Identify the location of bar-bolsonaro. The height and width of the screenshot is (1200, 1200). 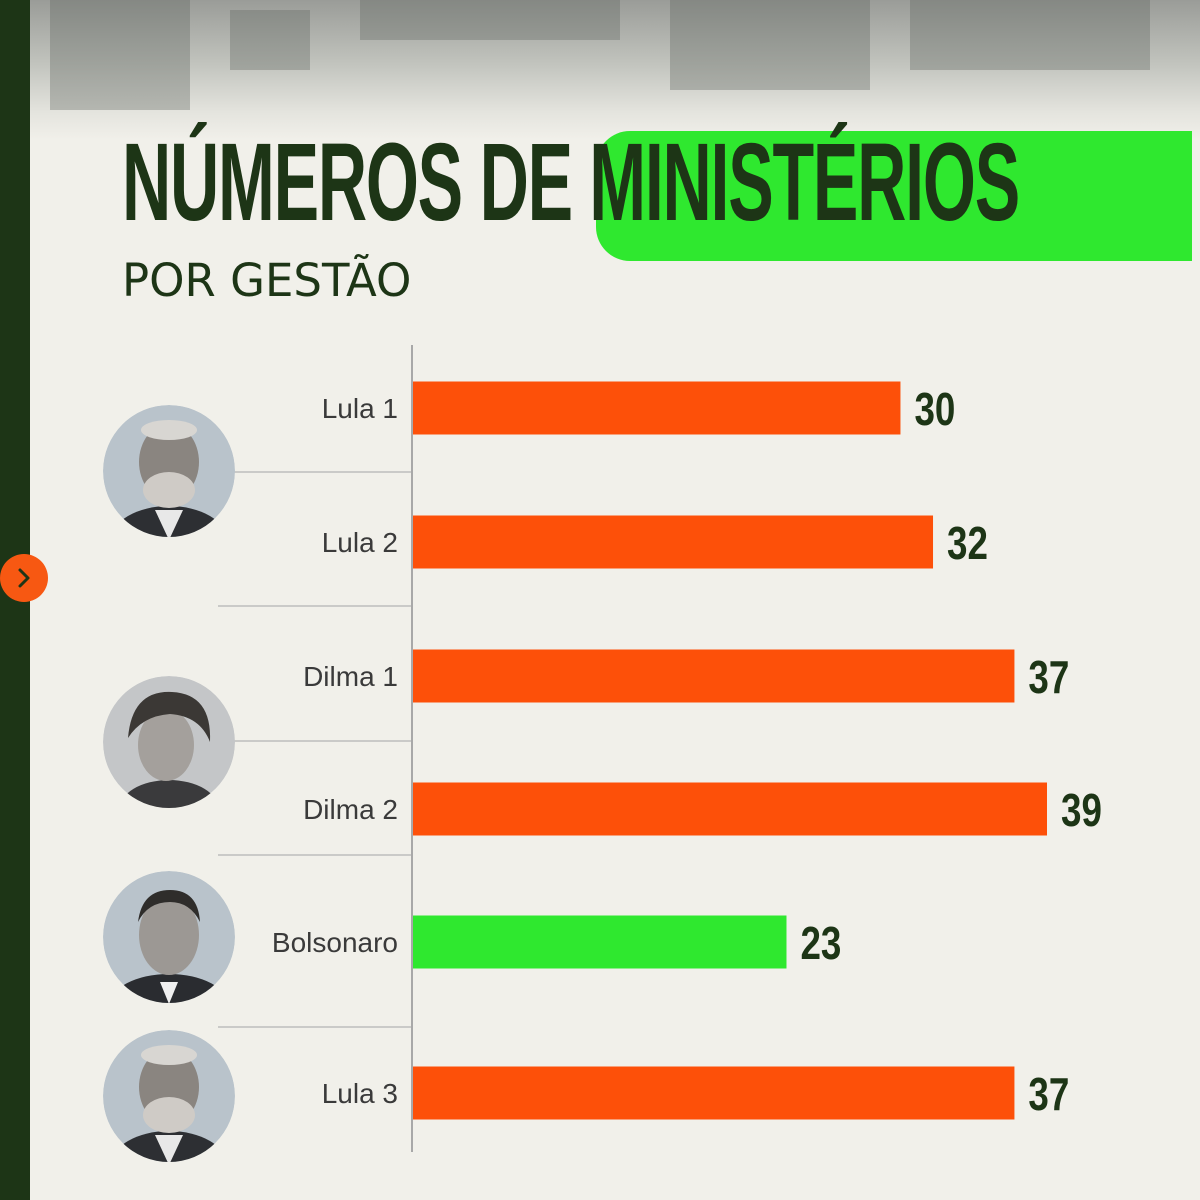
(599, 942).